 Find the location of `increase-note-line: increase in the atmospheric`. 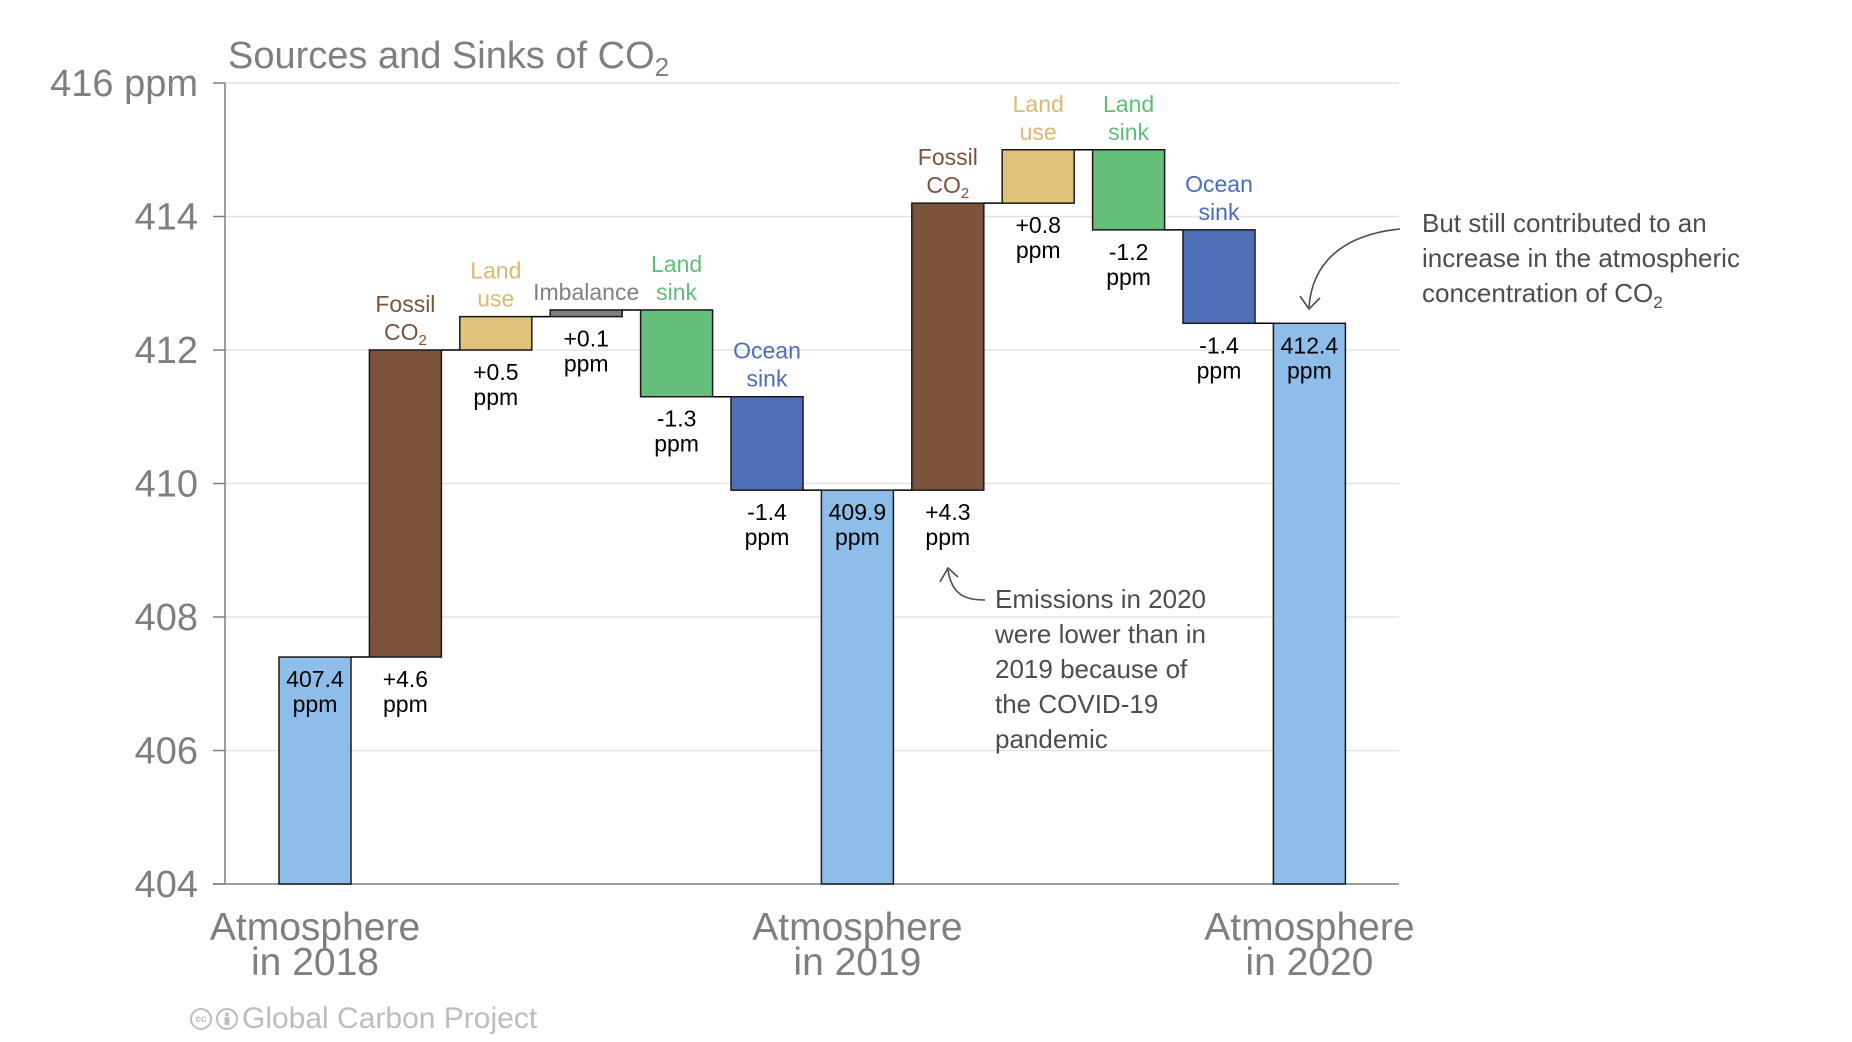

increase-note-line: increase in the atmospheric is located at coordinates (1581, 258).